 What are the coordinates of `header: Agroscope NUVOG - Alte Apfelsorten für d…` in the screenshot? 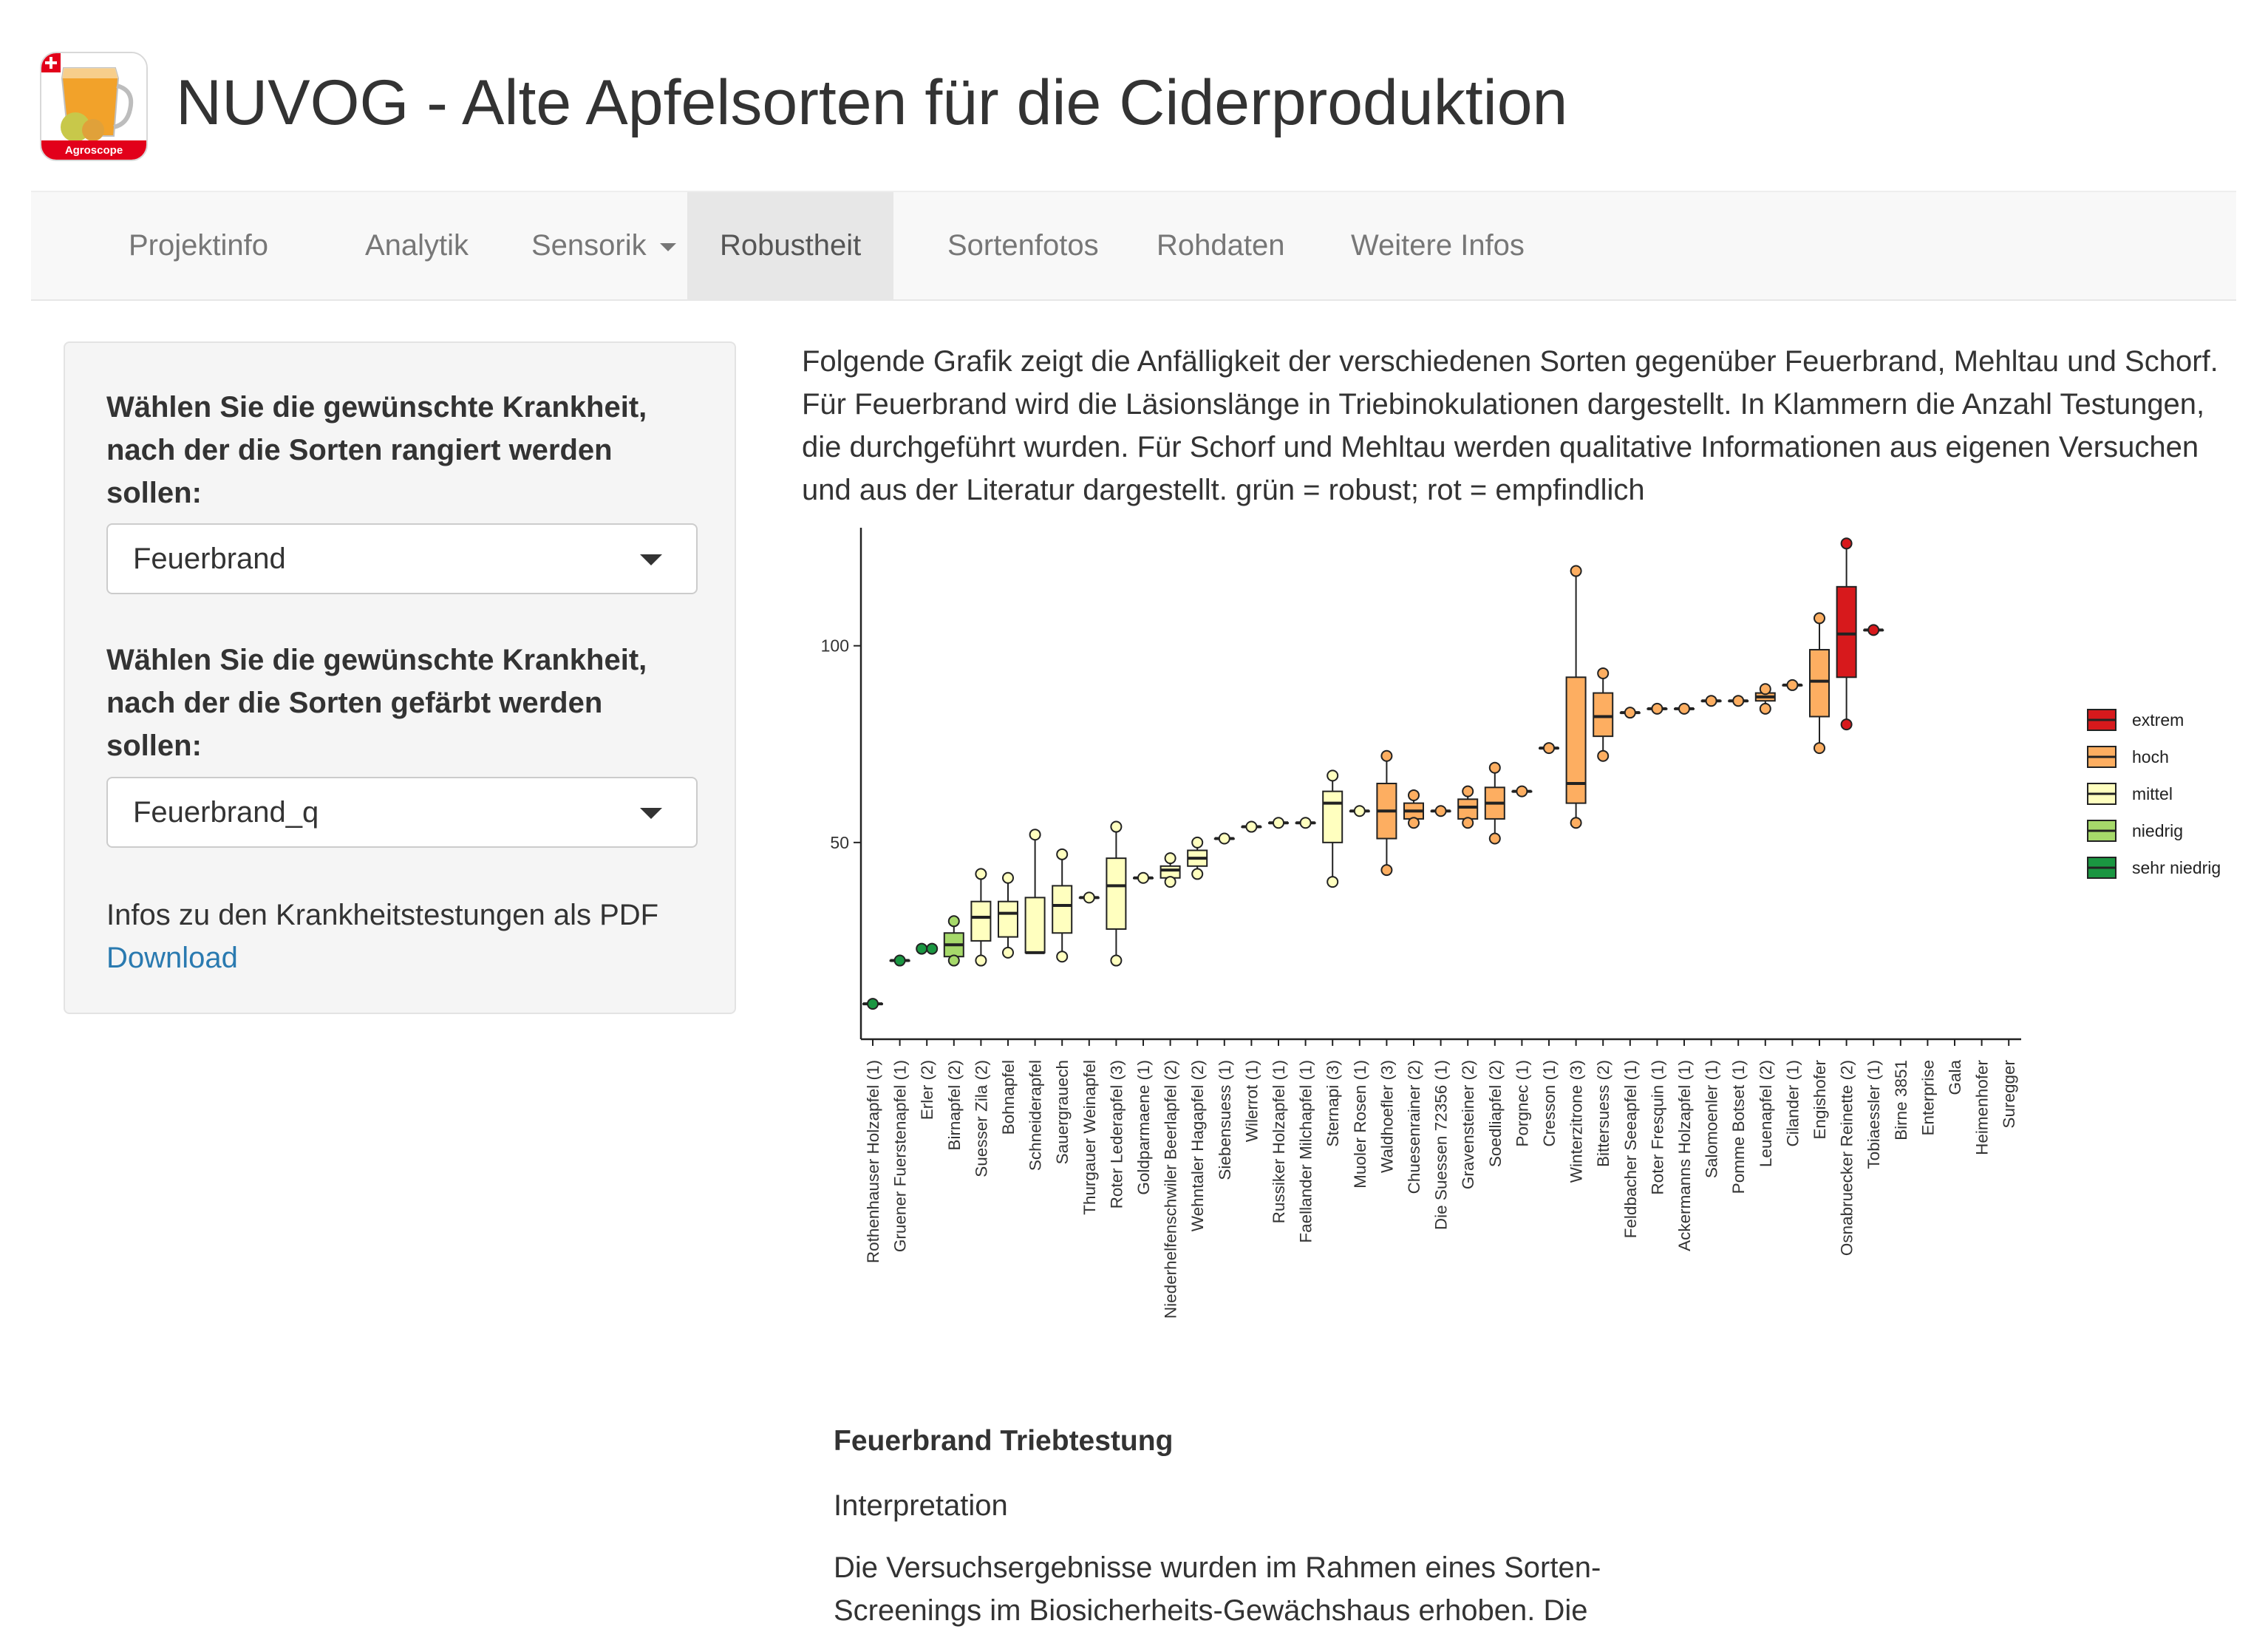 It's located at (1001, 107).